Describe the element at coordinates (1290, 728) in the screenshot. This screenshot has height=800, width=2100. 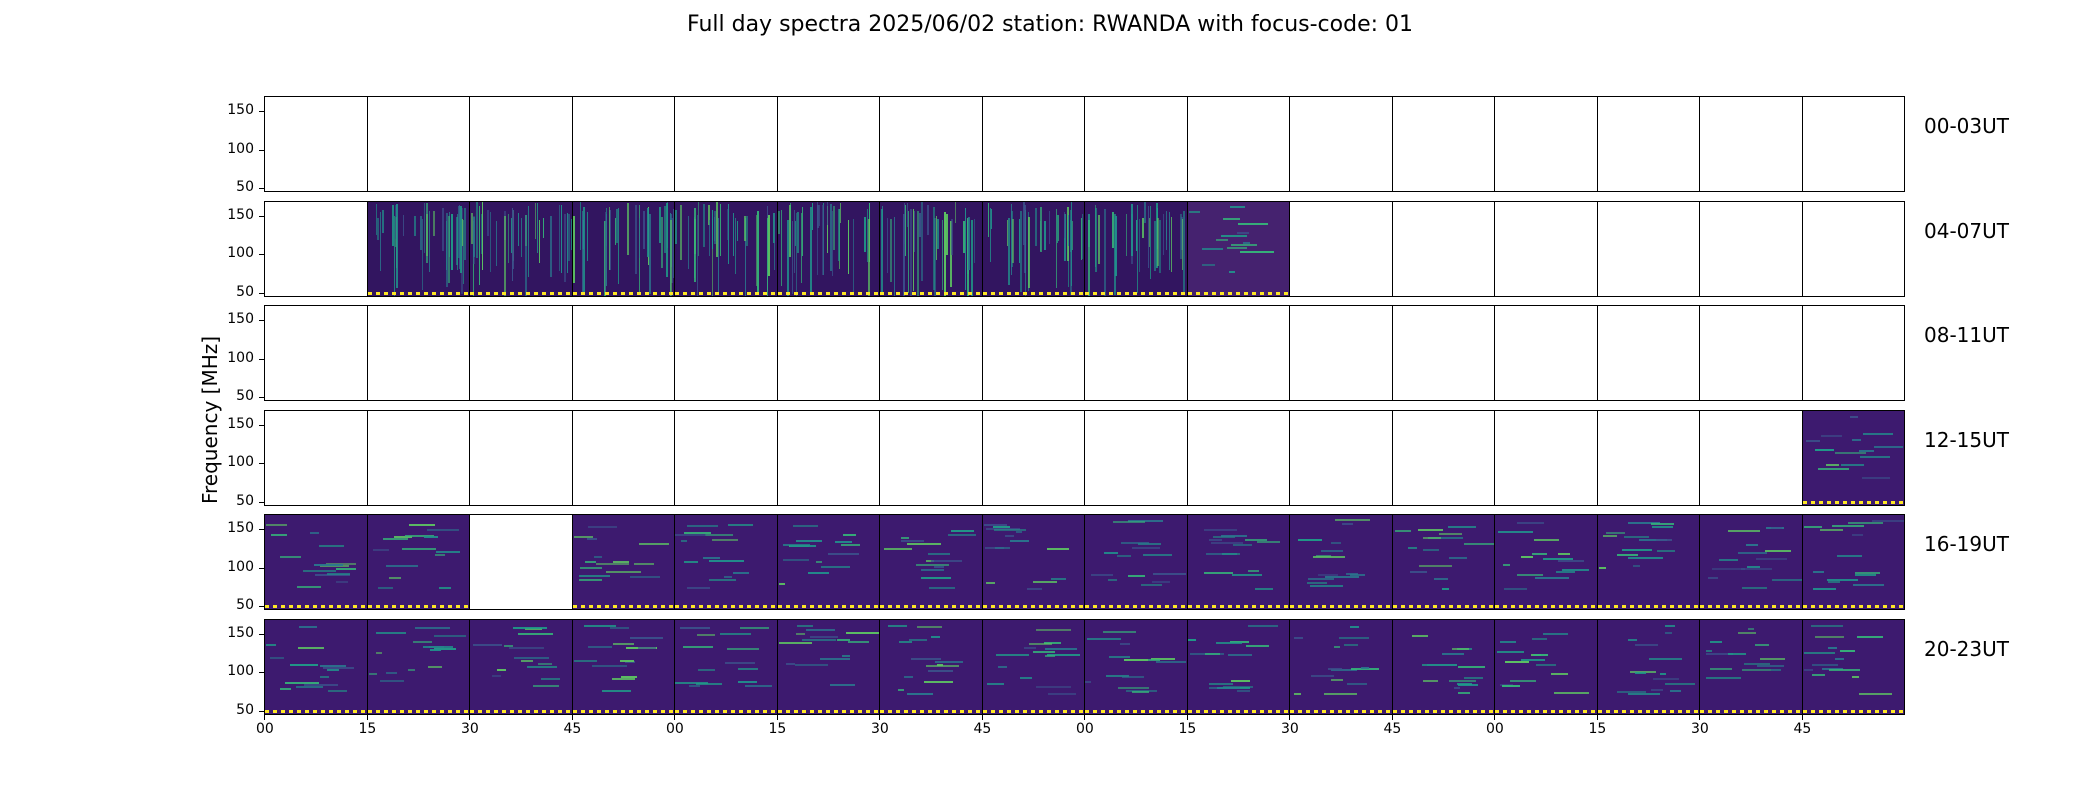
I see `x-tick-label: 30` at that location.